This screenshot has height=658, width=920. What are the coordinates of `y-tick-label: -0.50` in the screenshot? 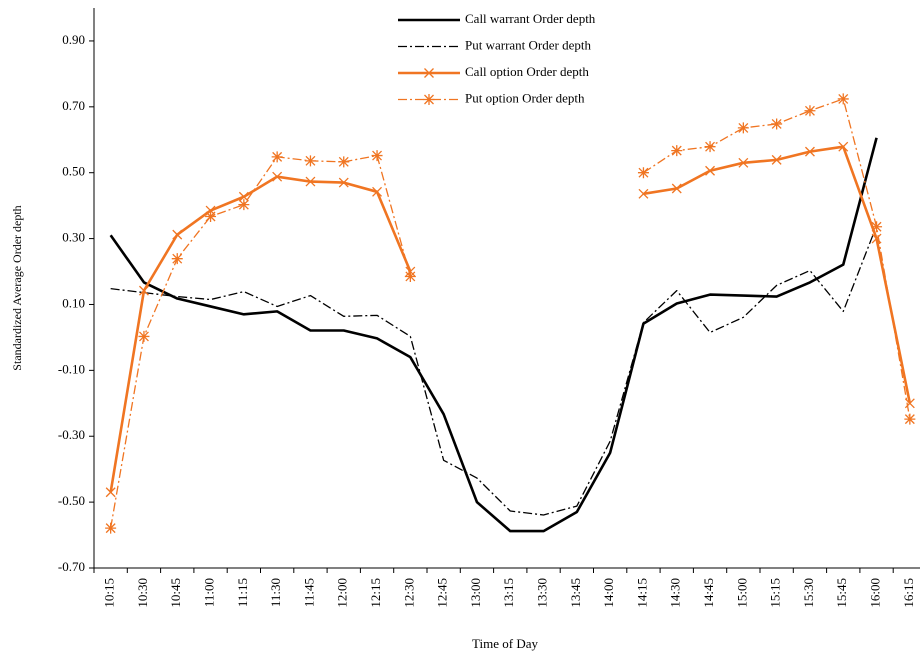 It's located at (71, 500).